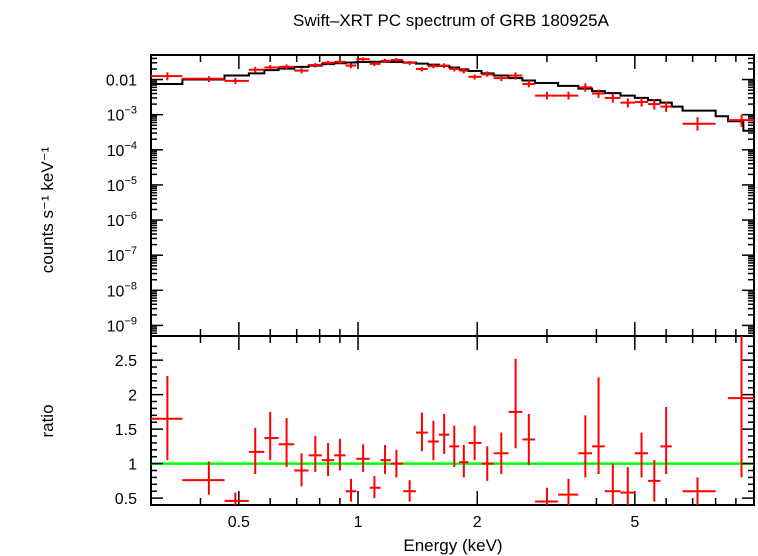 The height and width of the screenshot is (556, 758). I want to click on ratio-y-tick-labels: 0.5 1 1.5 2 2.5, so click(126, 430).